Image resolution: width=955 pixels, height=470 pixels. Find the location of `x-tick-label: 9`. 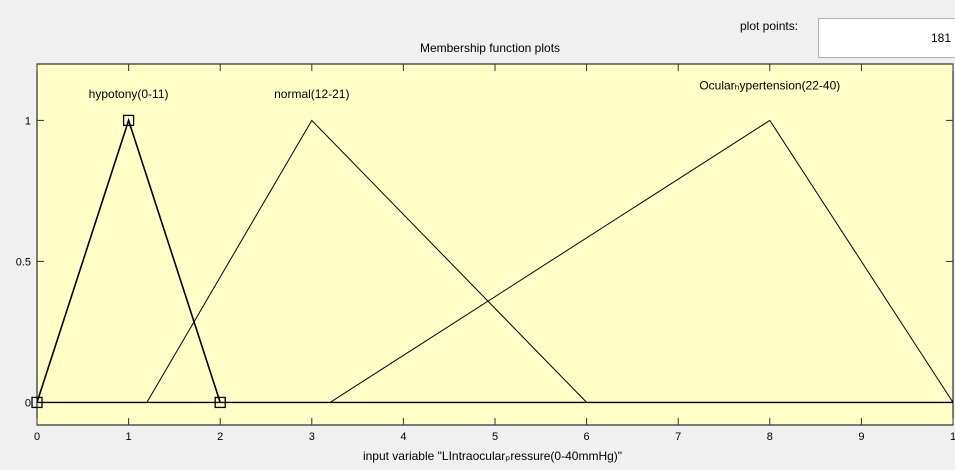

x-tick-label: 9 is located at coordinates (861, 437).